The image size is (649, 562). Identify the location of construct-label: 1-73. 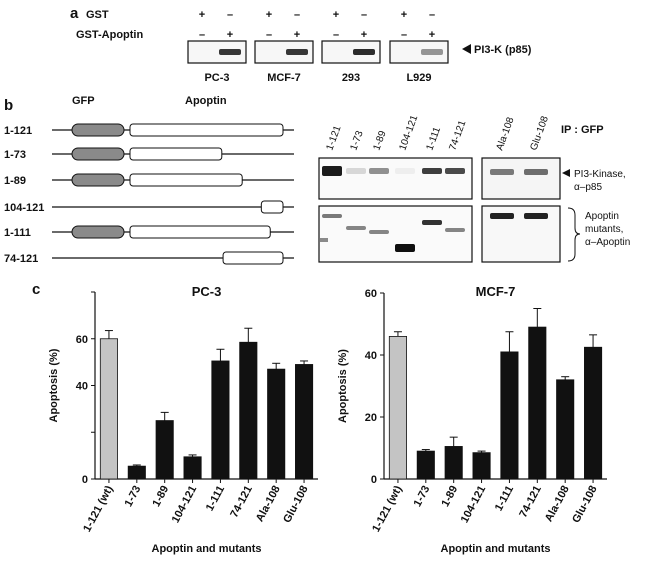
(15, 155).